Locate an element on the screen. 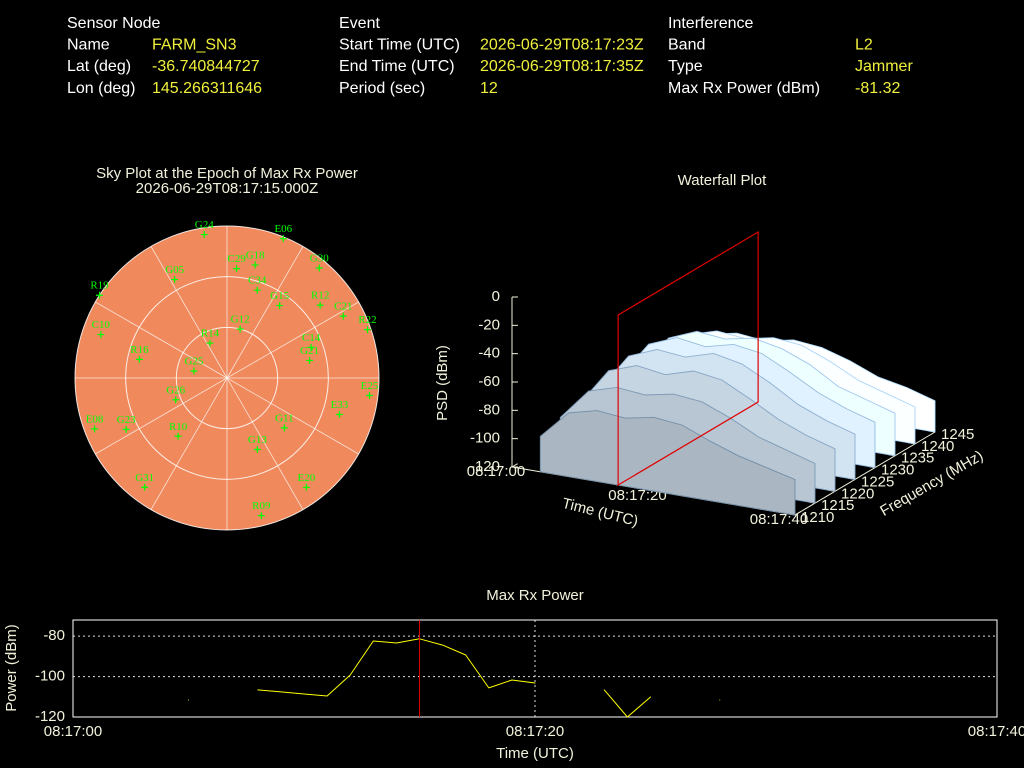 Image resolution: width=1024 pixels, height=768 pixels. z-tick-label: -100 is located at coordinates (485, 438).